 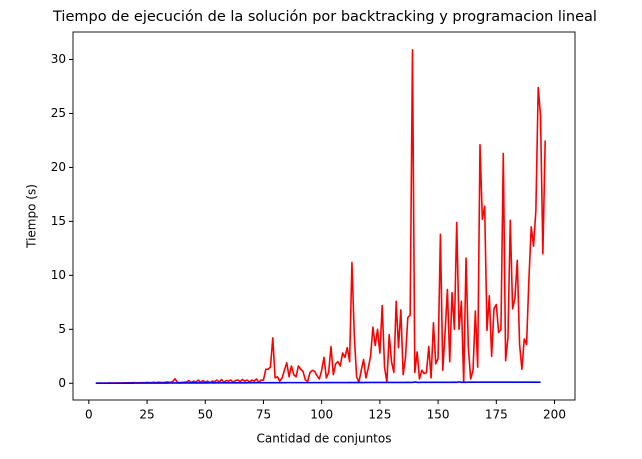 I want to click on x-tick-label: 25, so click(x=146, y=415).